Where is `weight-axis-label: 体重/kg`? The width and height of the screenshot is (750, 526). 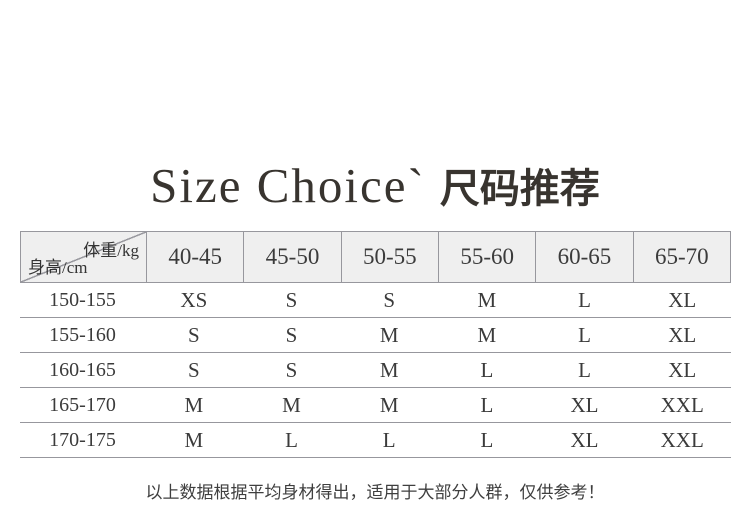 weight-axis-label: 体重/kg is located at coordinates (111, 250).